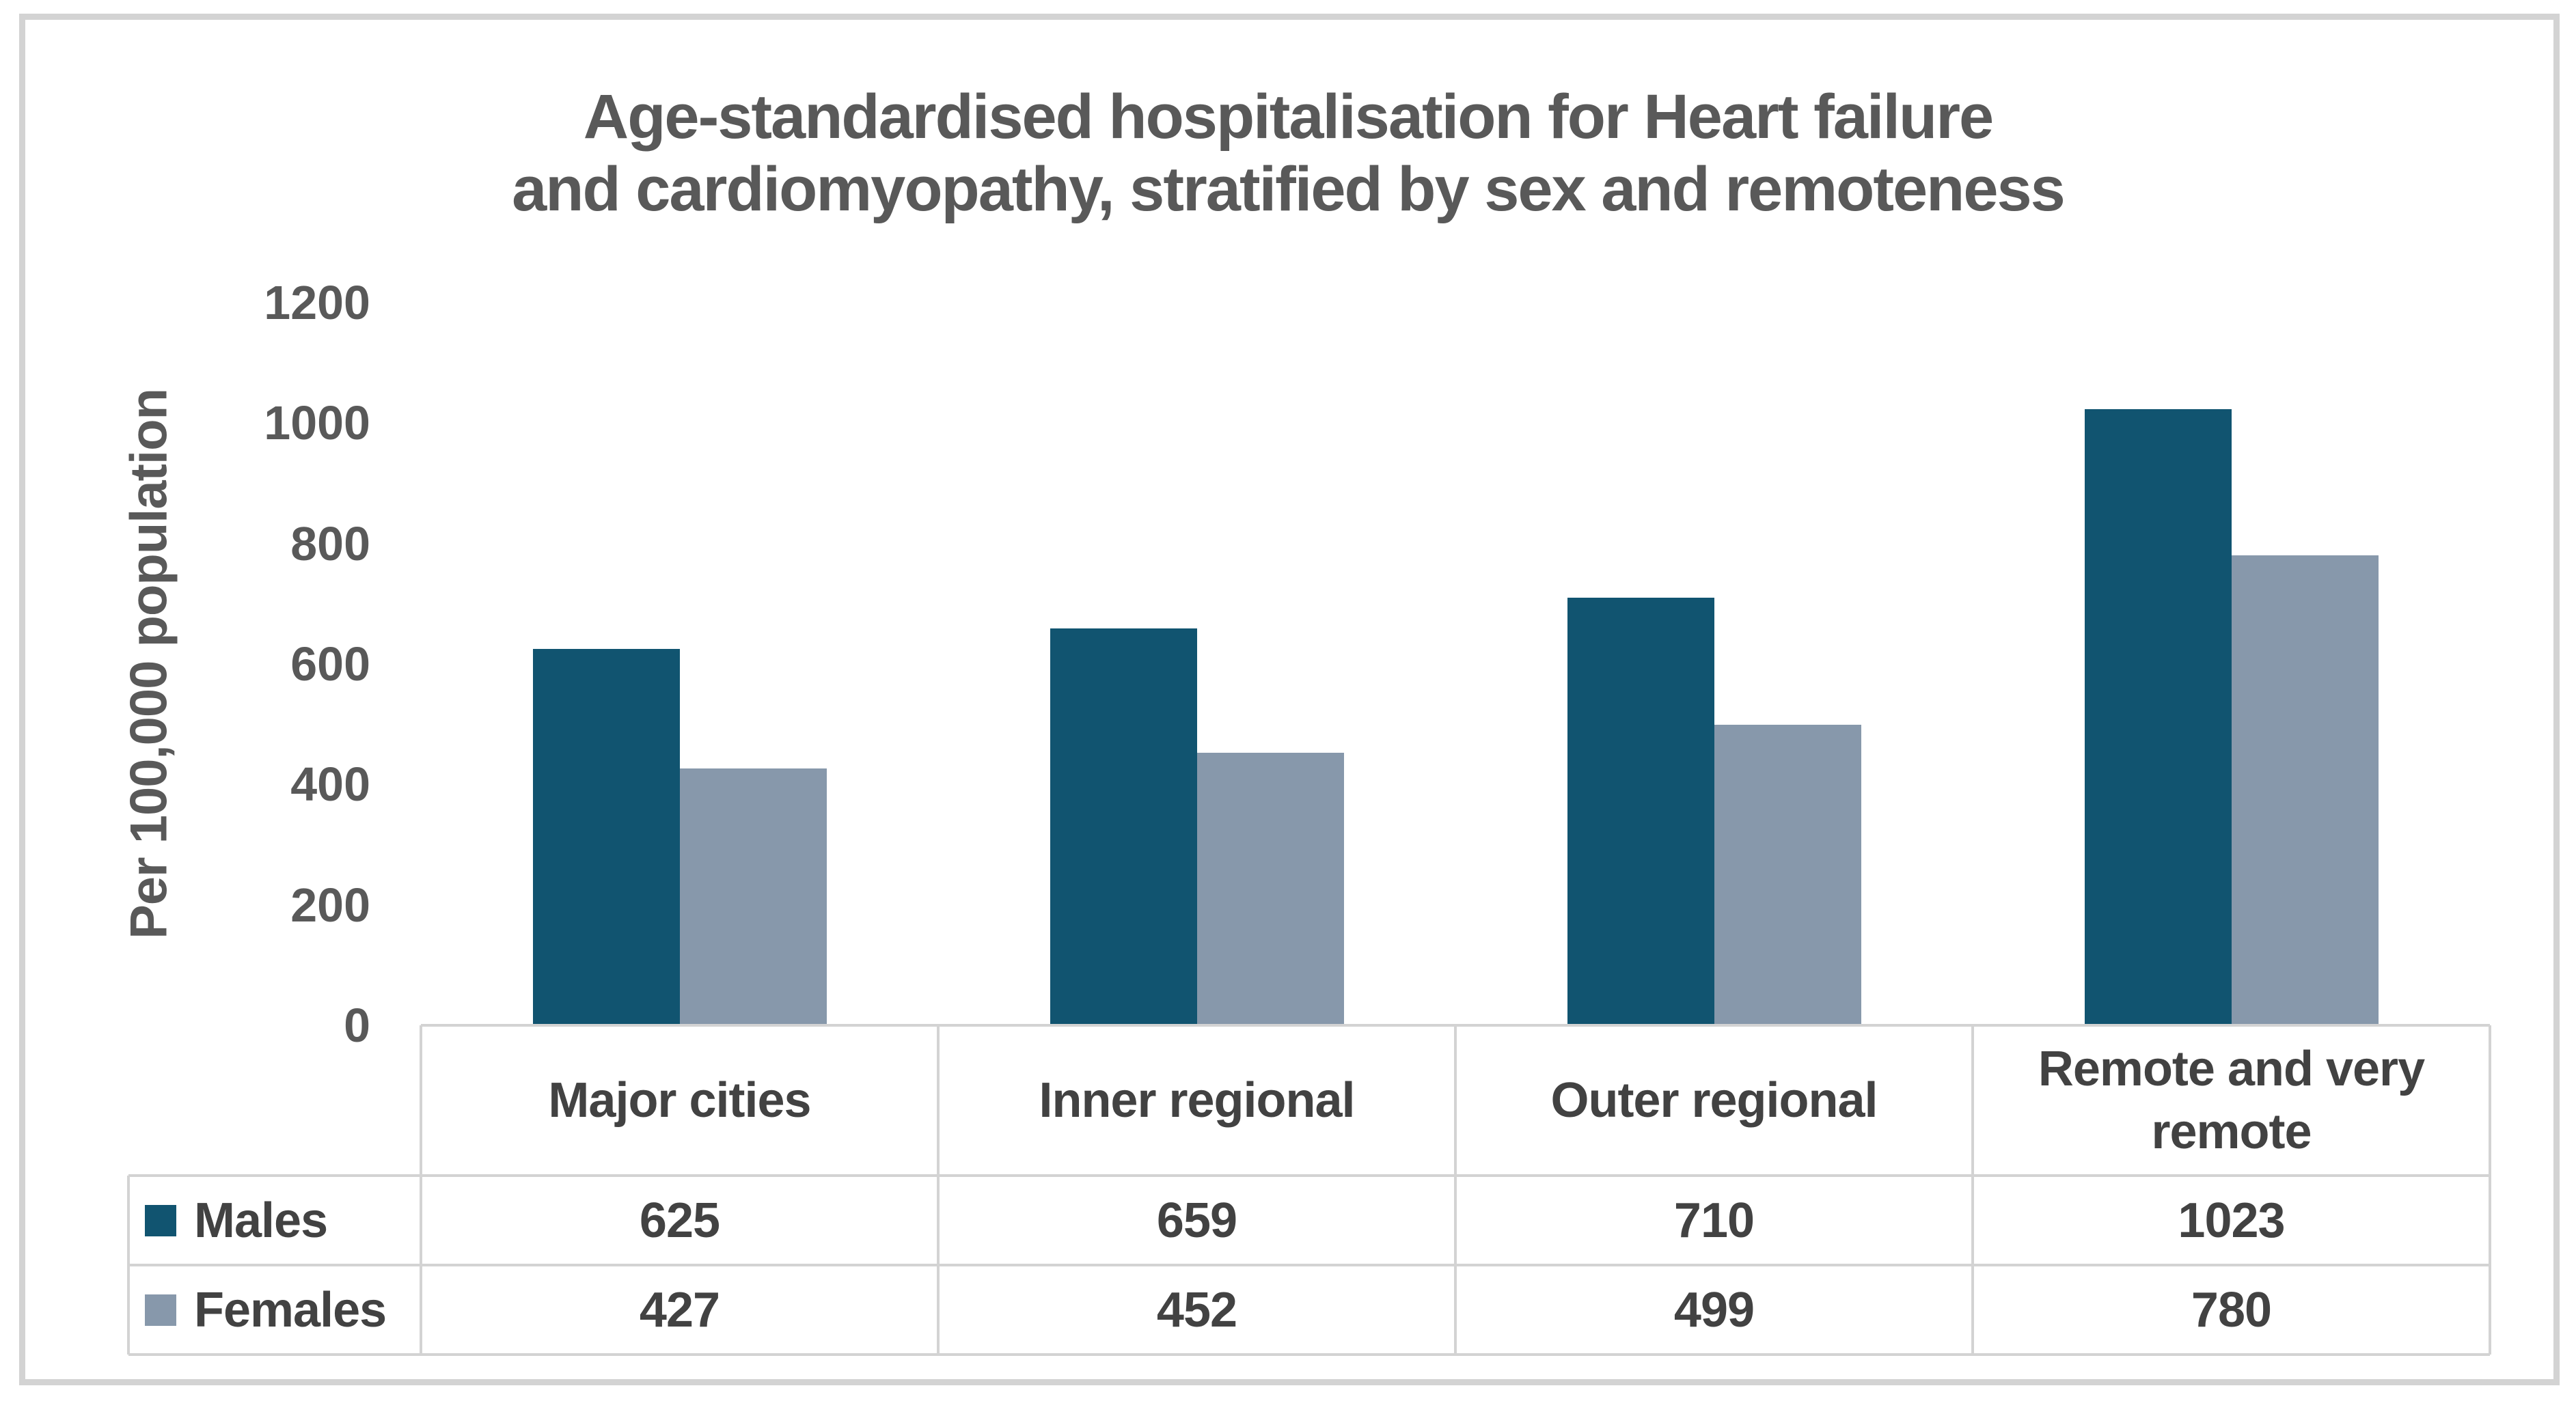 The image size is (2576, 1401). Describe the element at coordinates (317, 302) in the screenshot. I see `y-tick-1200: 1200` at that location.